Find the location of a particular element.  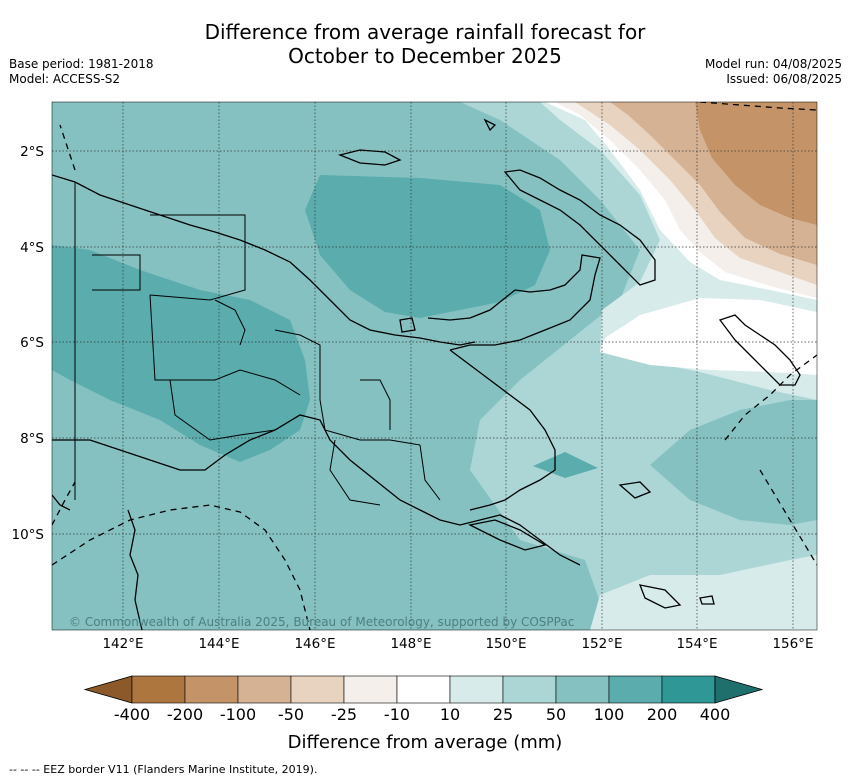

colorbar-tick-label: 10 is located at coordinates (450, 714).